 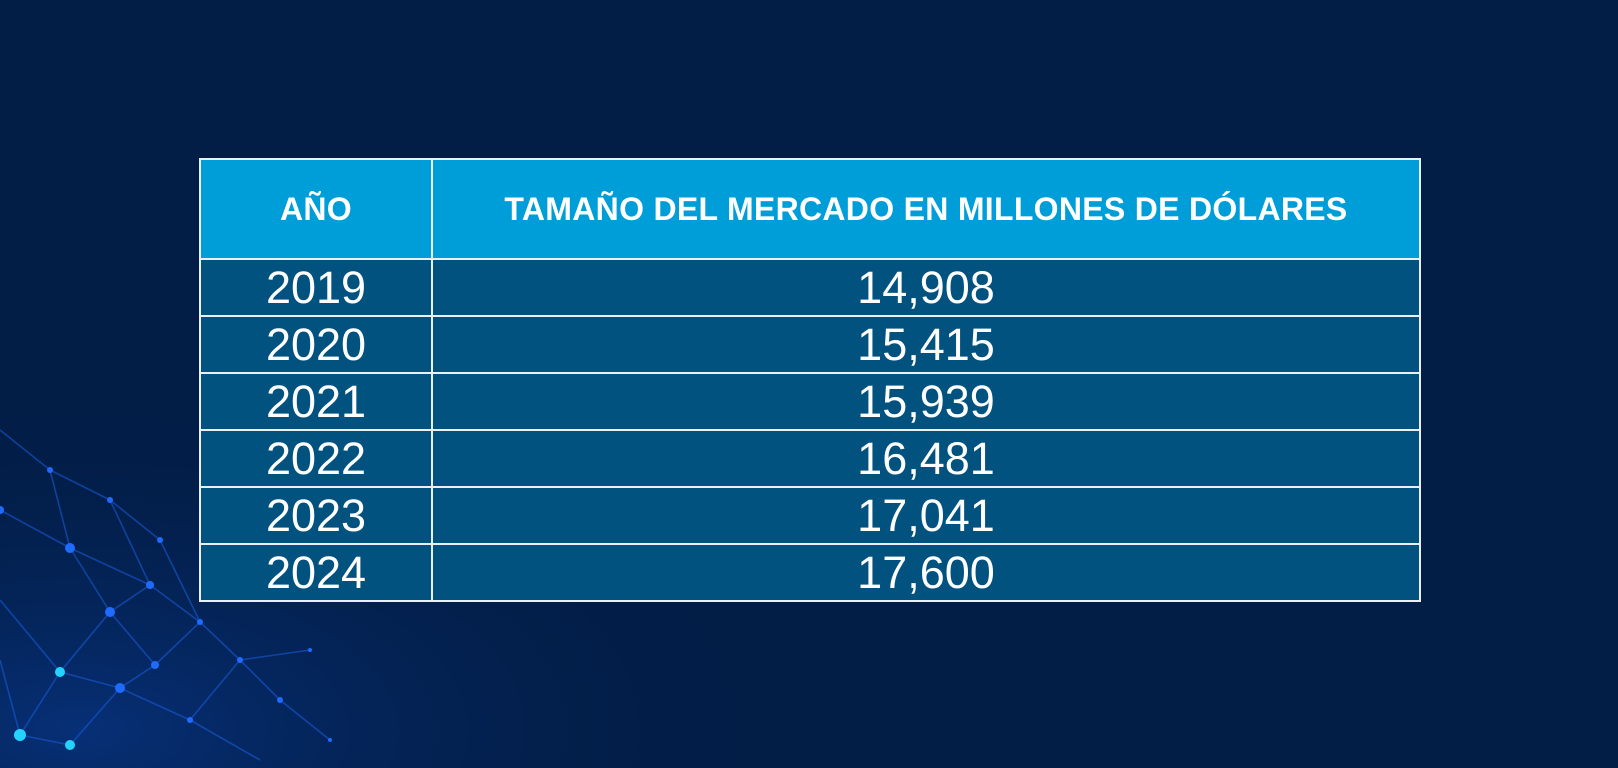 What do you see at coordinates (316, 572) in the screenshot?
I see `year-cell: 2024` at bounding box center [316, 572].